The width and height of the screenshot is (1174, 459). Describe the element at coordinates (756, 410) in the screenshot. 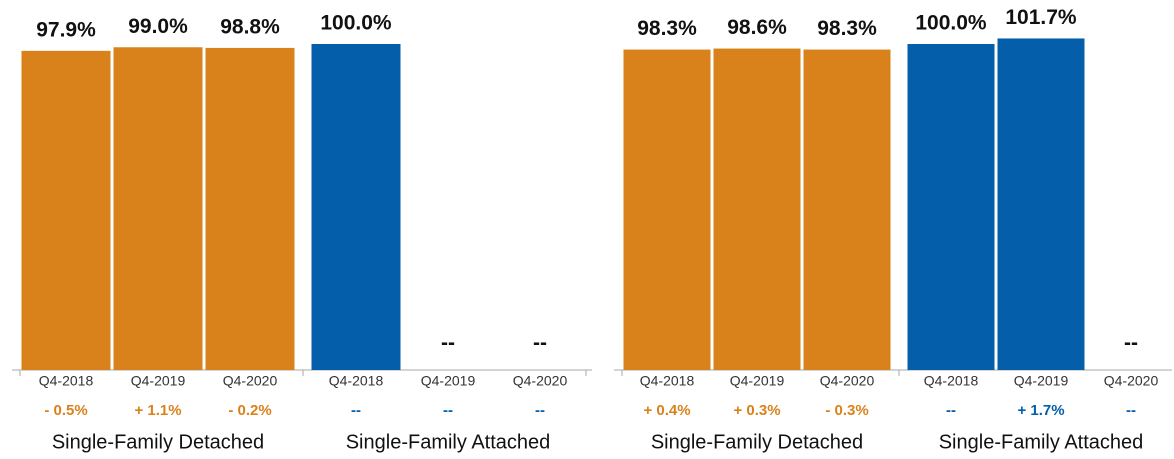

I see `change-label: + 0.3%` at that location.